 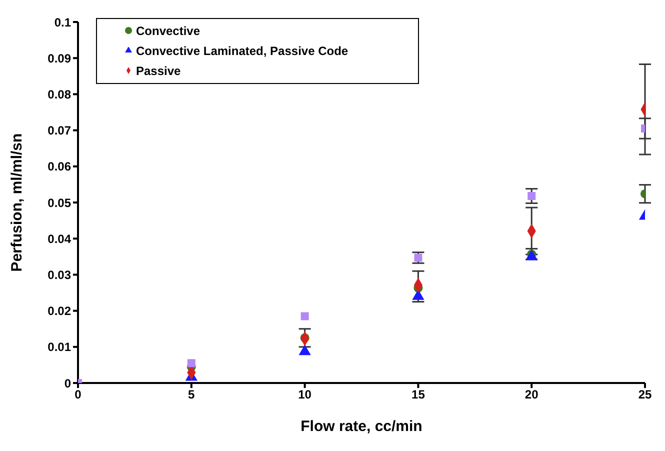 What do you see at coordinates (60, 131) in the screenshot?
I see `y-tick-label: 0.07` at bounding box center [60, 131].